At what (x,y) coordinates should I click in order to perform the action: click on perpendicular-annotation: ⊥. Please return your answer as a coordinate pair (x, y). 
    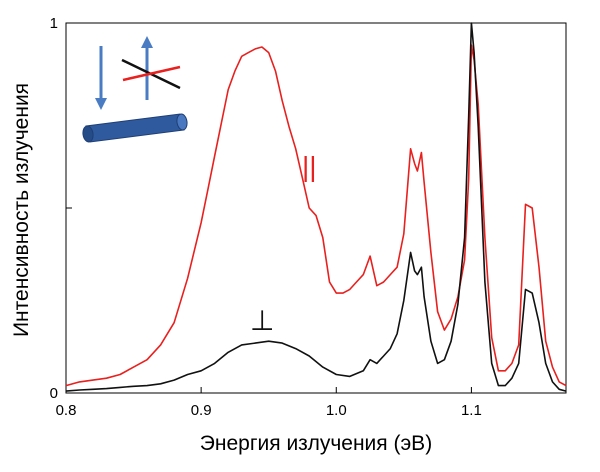
    Looking at the image, I should click on (262, 320).